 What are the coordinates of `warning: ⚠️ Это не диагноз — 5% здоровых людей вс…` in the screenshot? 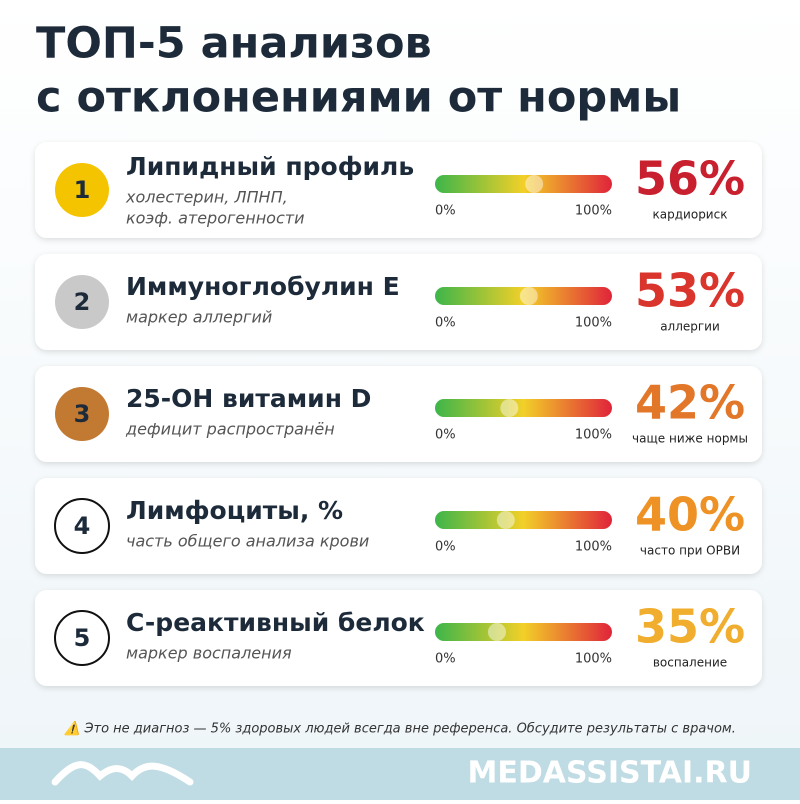 It's located at (400, 729).